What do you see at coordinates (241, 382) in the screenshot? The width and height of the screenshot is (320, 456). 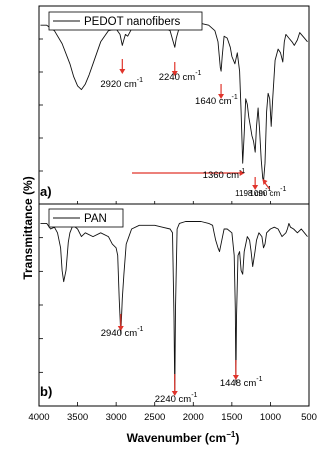 I see `peak-label: 1448 cm-1` at bounding box center [241, 382].